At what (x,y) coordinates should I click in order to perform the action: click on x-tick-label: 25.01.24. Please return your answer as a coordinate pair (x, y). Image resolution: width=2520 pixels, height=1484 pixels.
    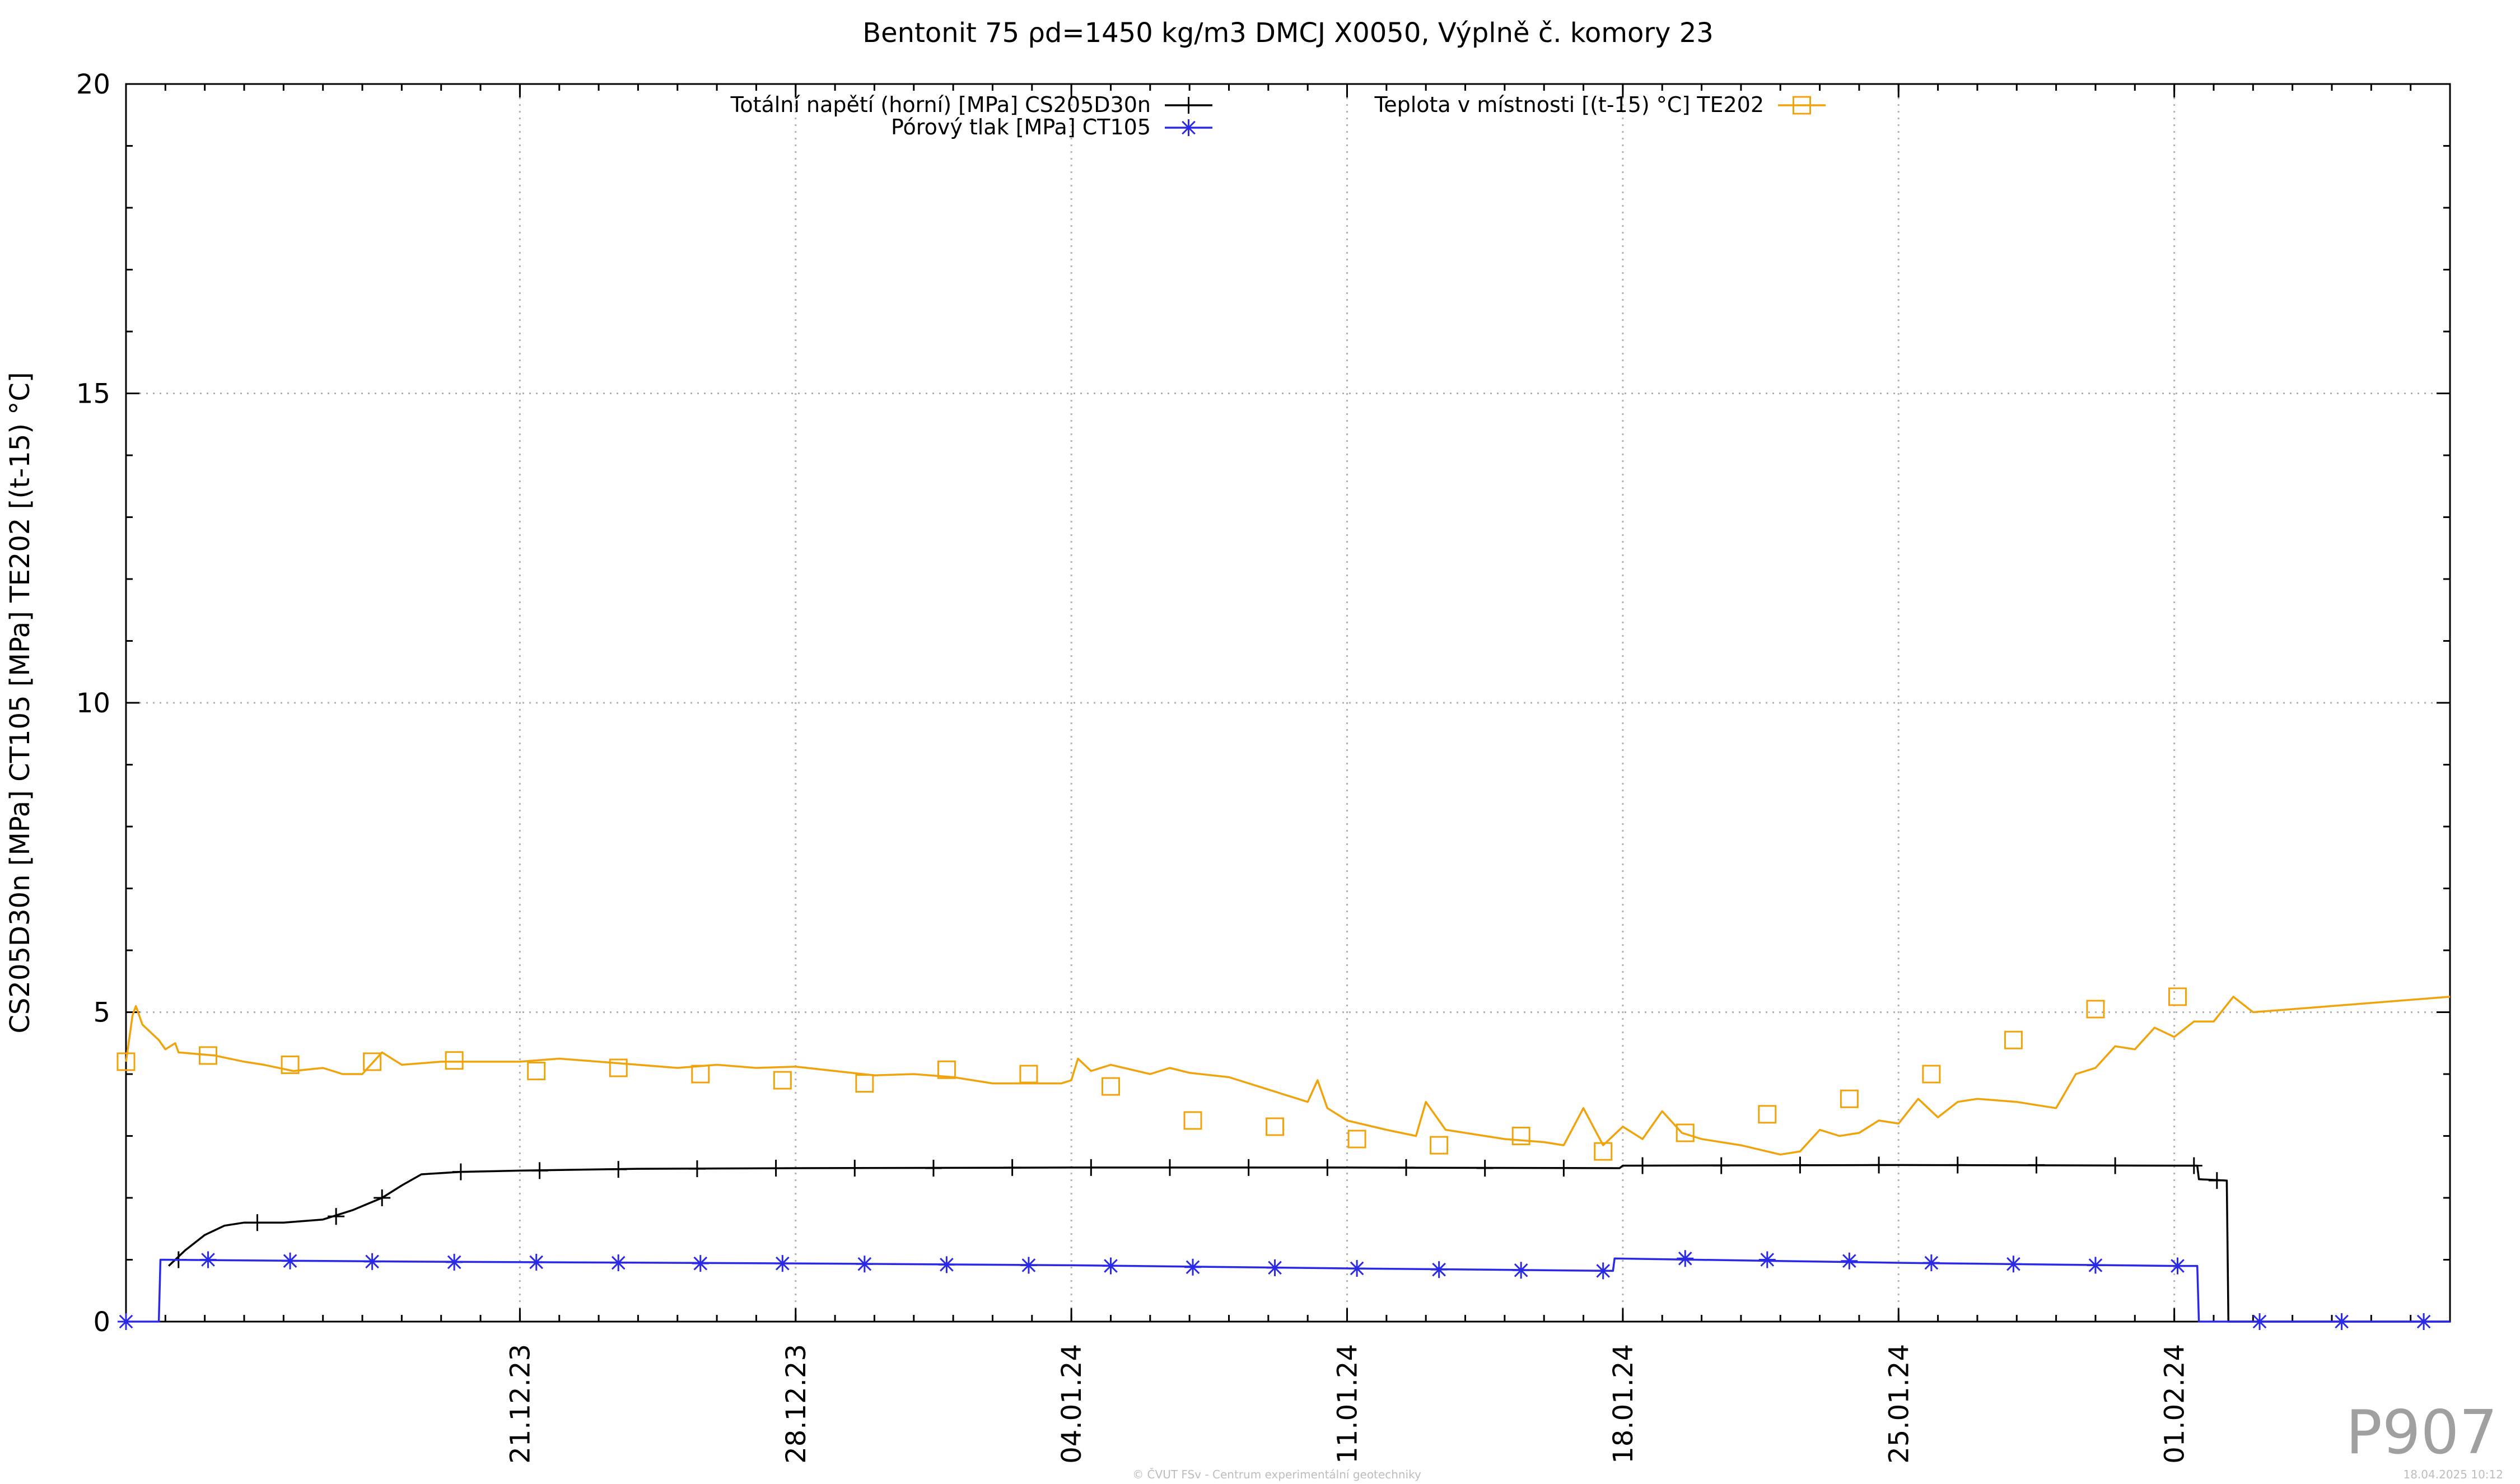
    Looking at the image, I should click on (1899, 1404).